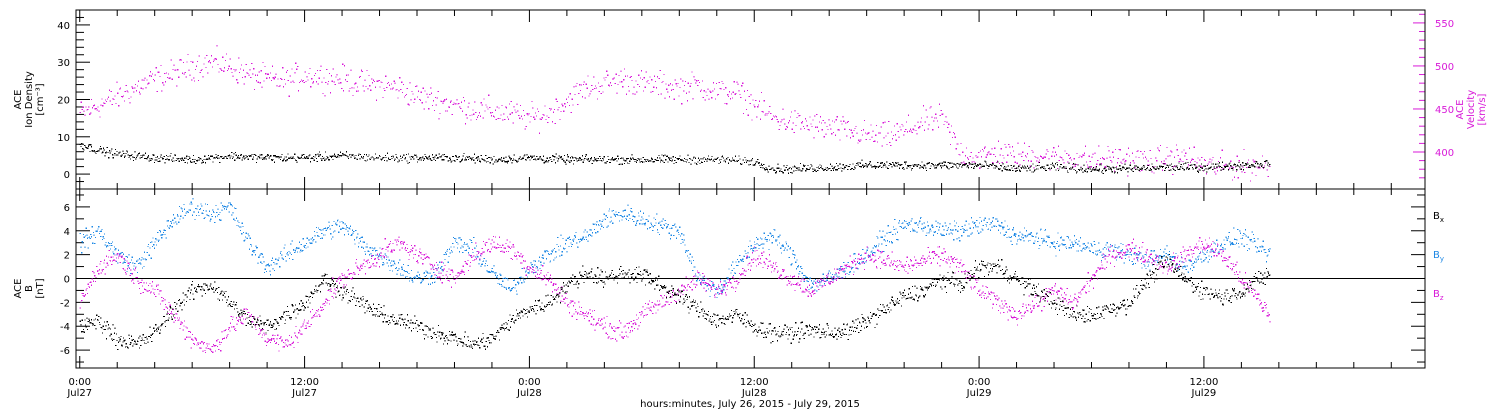 The height and width of the screenshot is (410, 1500). Describe the element at coordinates (63, 101) in the screenshot. I see `density-y-tick-label: 20` at that location.